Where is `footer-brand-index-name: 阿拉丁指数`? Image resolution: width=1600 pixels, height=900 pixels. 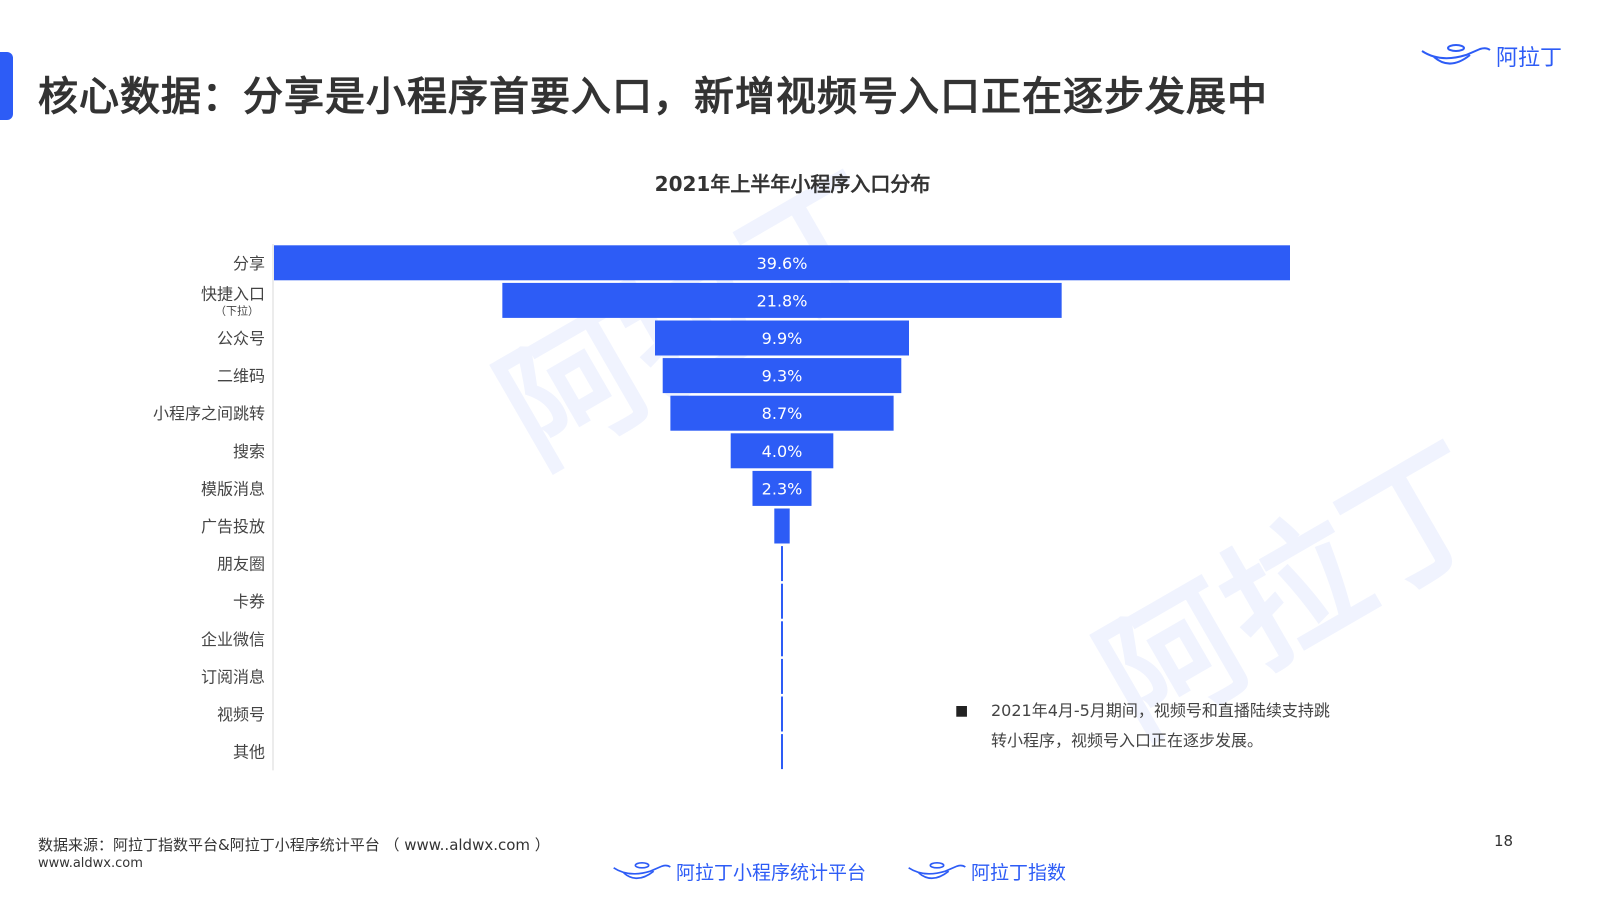
footer-brand-index-name: 阿拉丁指数 is located at coordinates (1019, 873).